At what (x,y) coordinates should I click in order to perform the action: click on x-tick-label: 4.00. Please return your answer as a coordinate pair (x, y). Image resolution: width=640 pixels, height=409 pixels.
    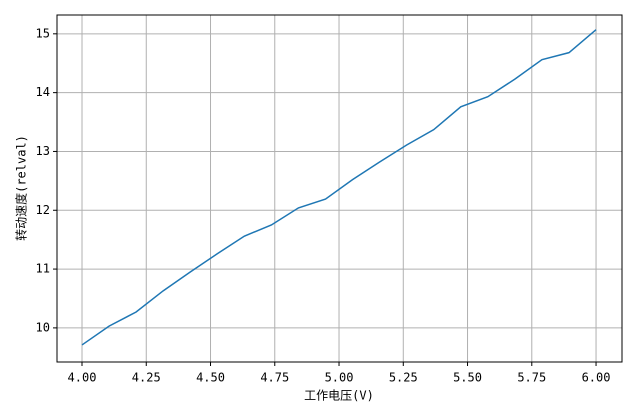
    Looking at the image, I should click on (82, 378).